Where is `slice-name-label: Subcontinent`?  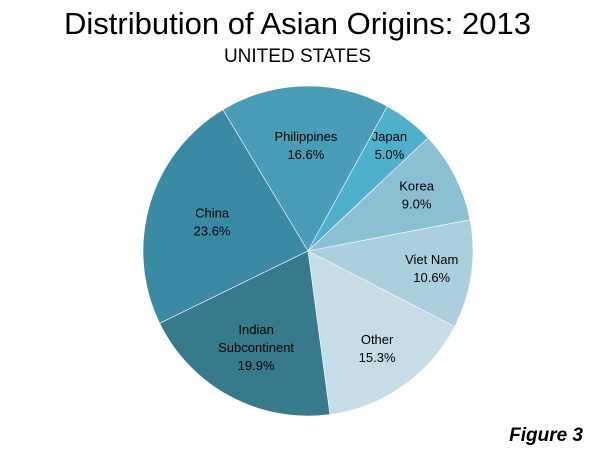 slice-name-label: Subcontinent is located at coordinates (256, 347).